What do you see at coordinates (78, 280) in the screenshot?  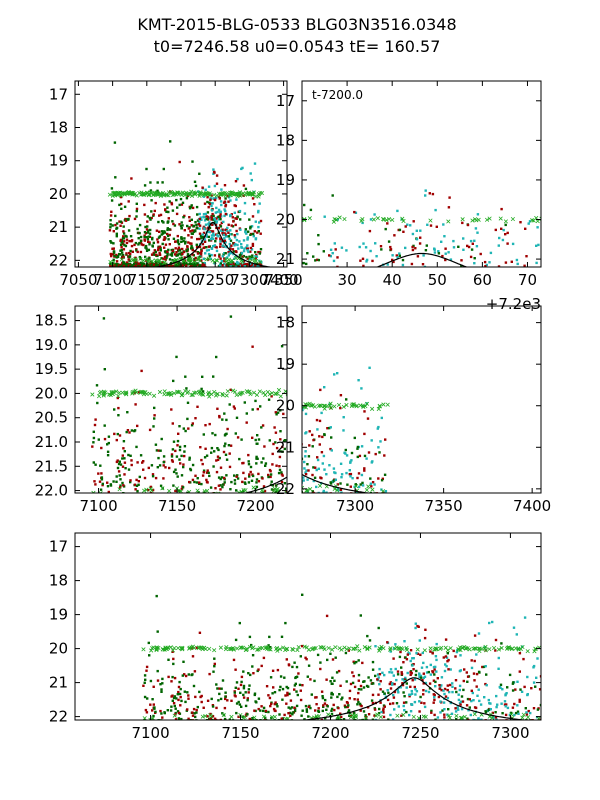 I see `x-tick-label: 7050` at bounding box center [78, 280].